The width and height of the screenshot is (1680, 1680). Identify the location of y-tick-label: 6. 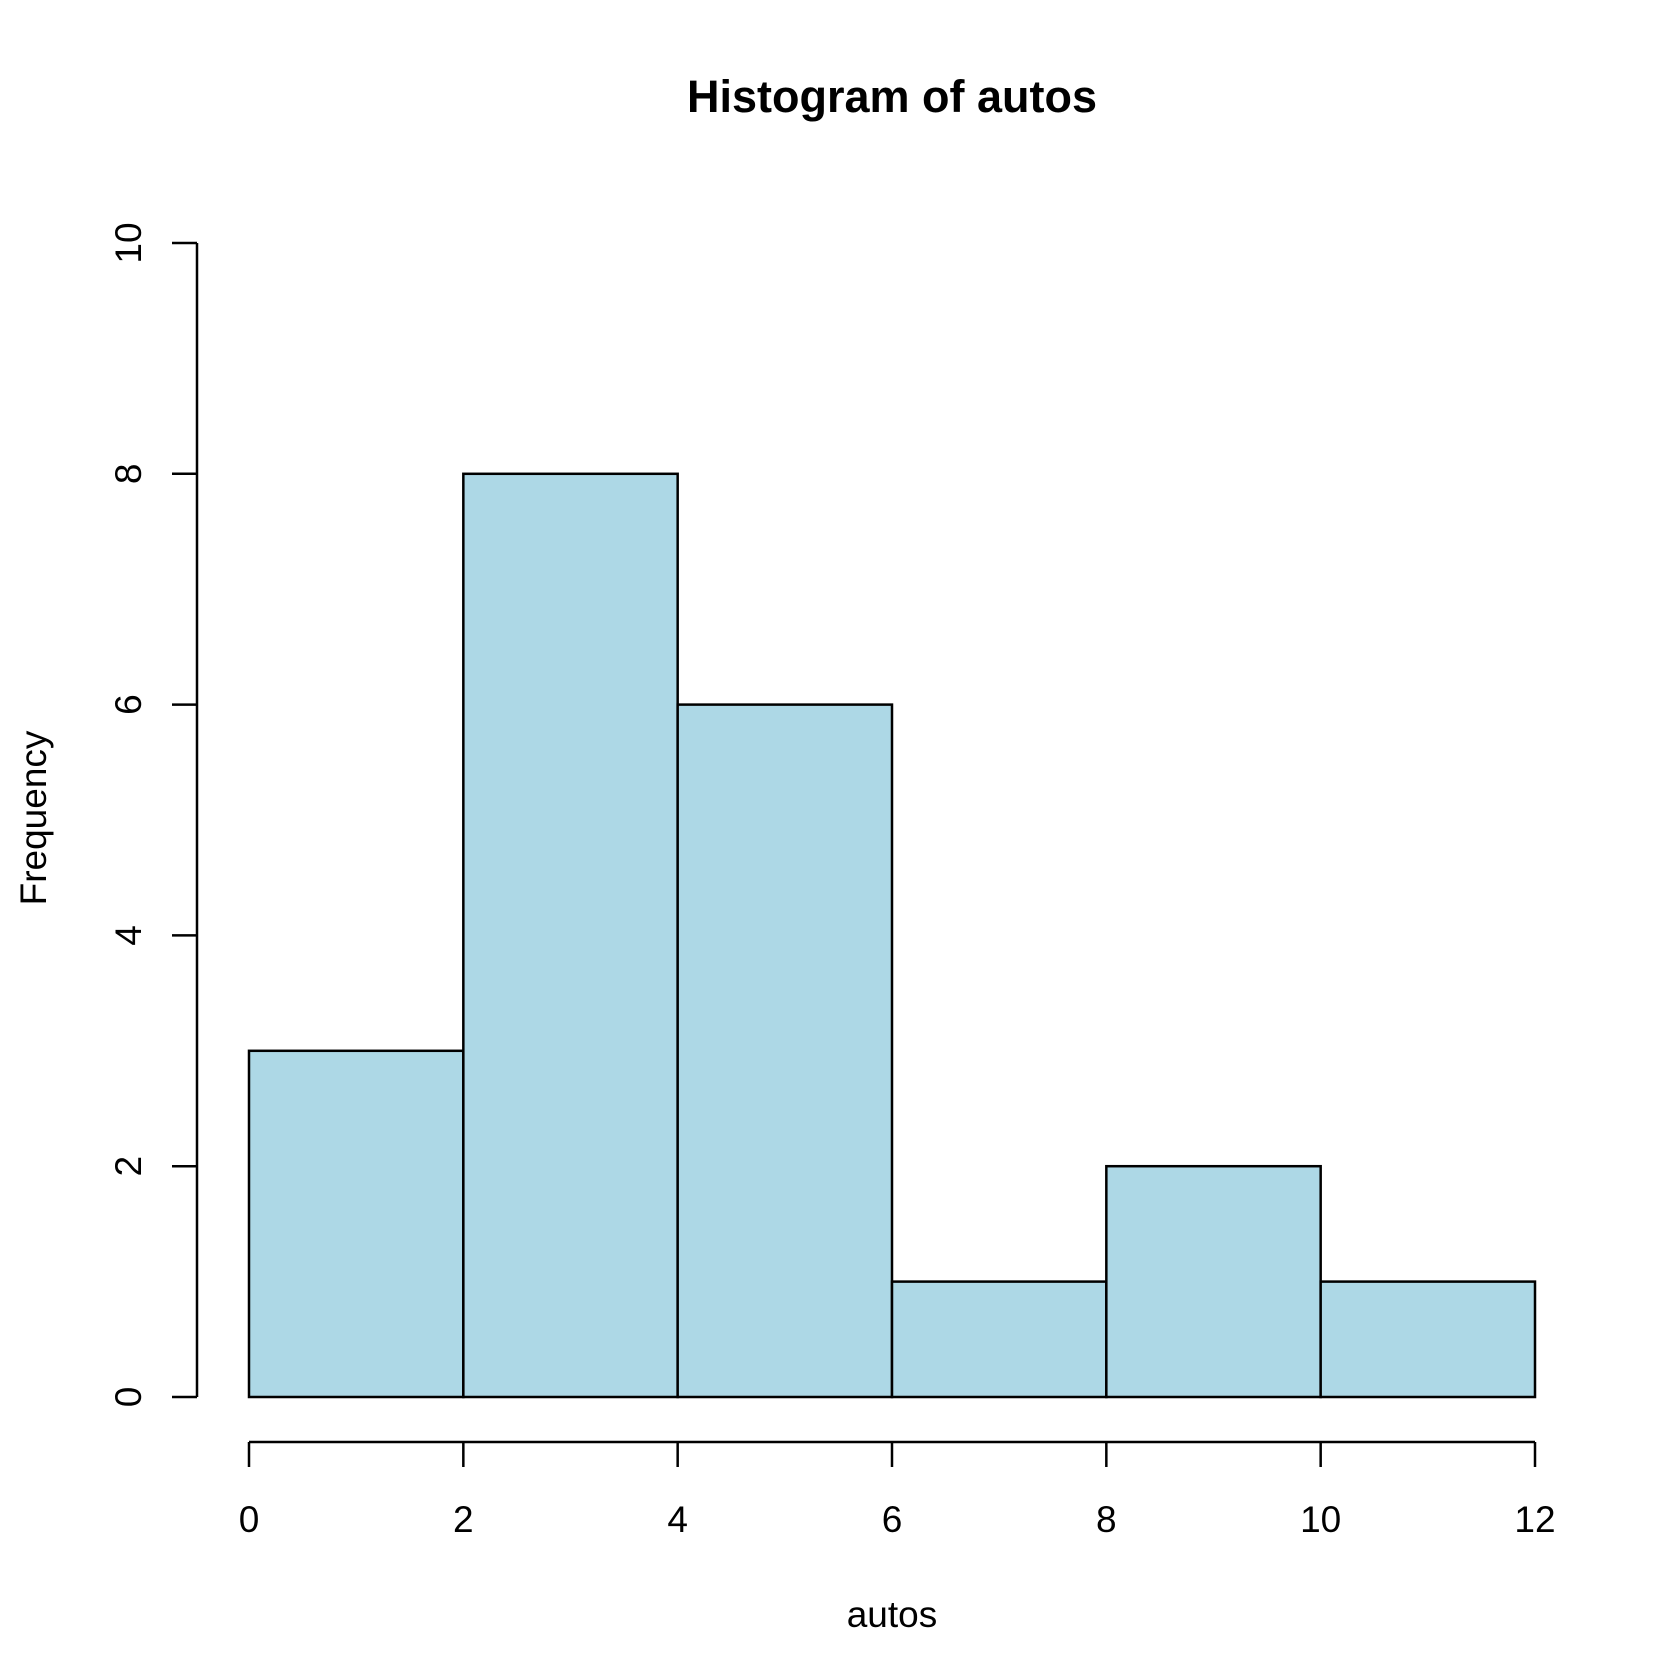
(128, 704).